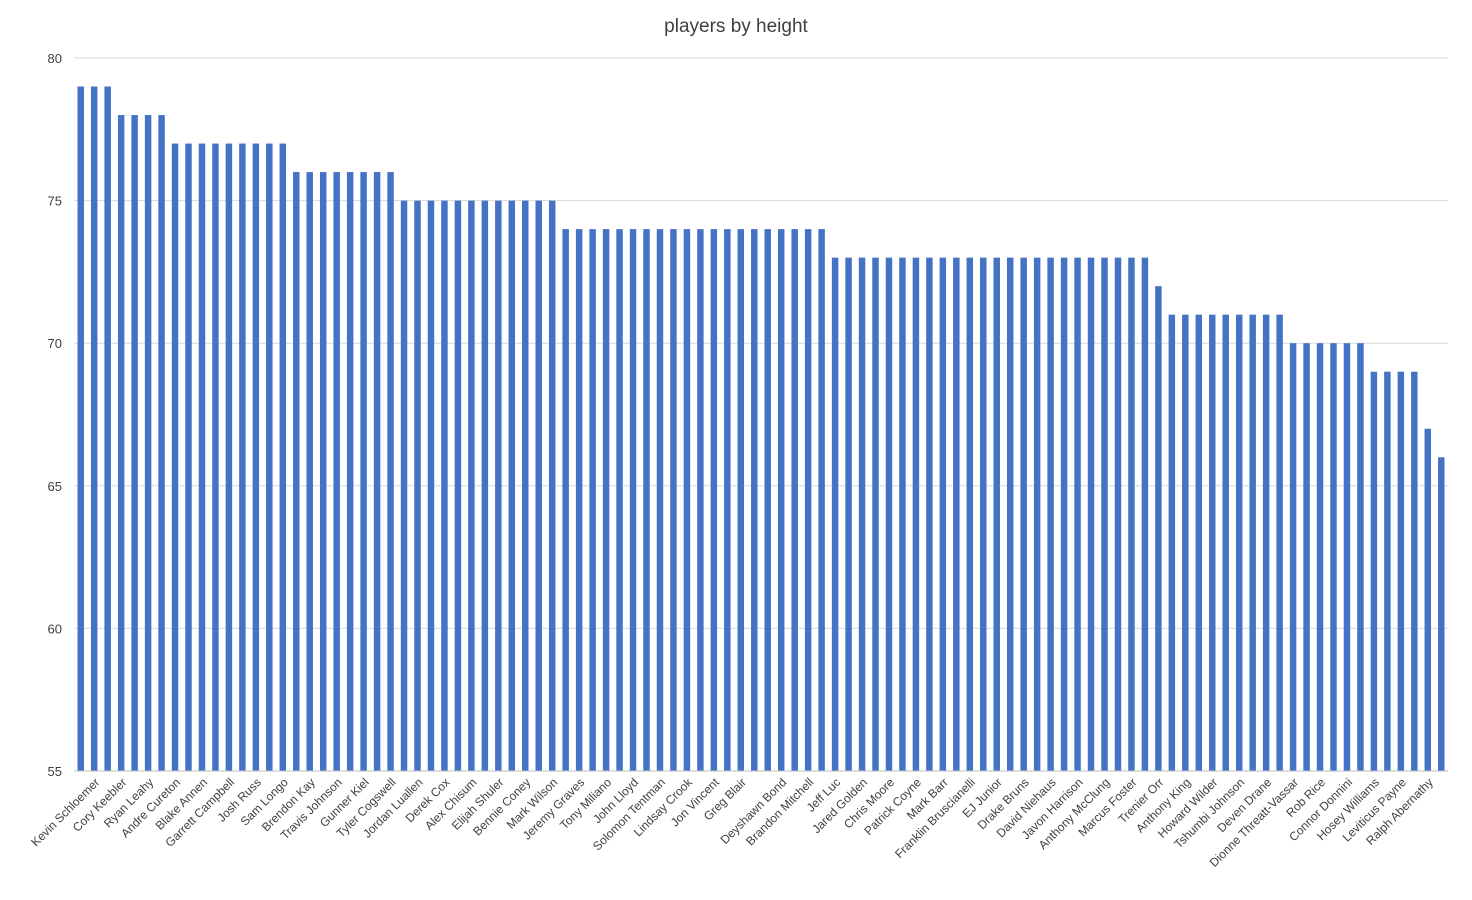 The image size is (1472, 900). I want to click on y-tick-label: 55, so click(55, 771).